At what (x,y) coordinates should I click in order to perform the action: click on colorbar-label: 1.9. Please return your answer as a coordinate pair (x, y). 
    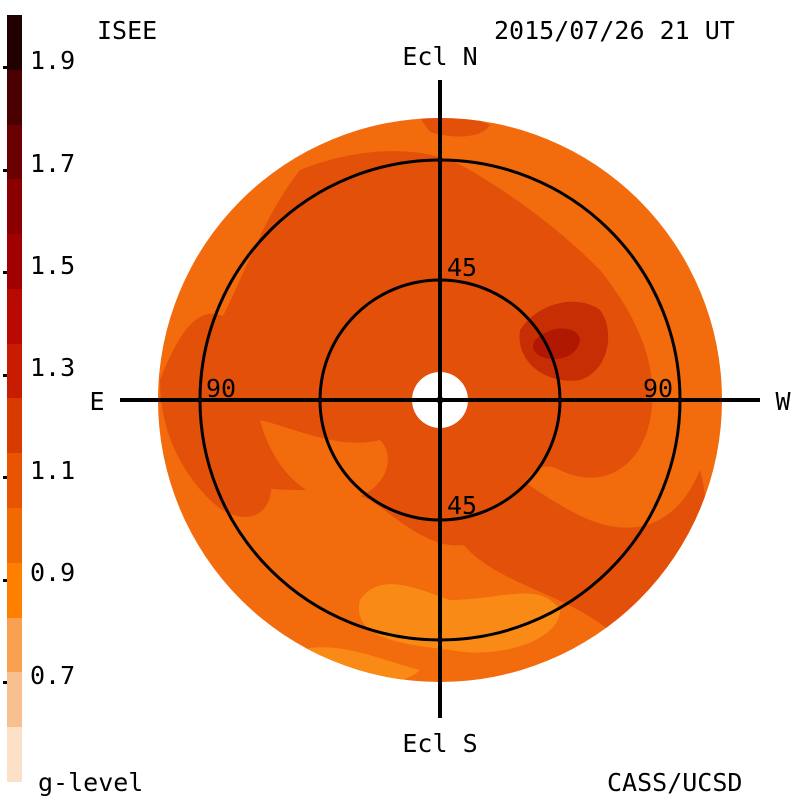
    Looking at the image, I should click on (53, 60).